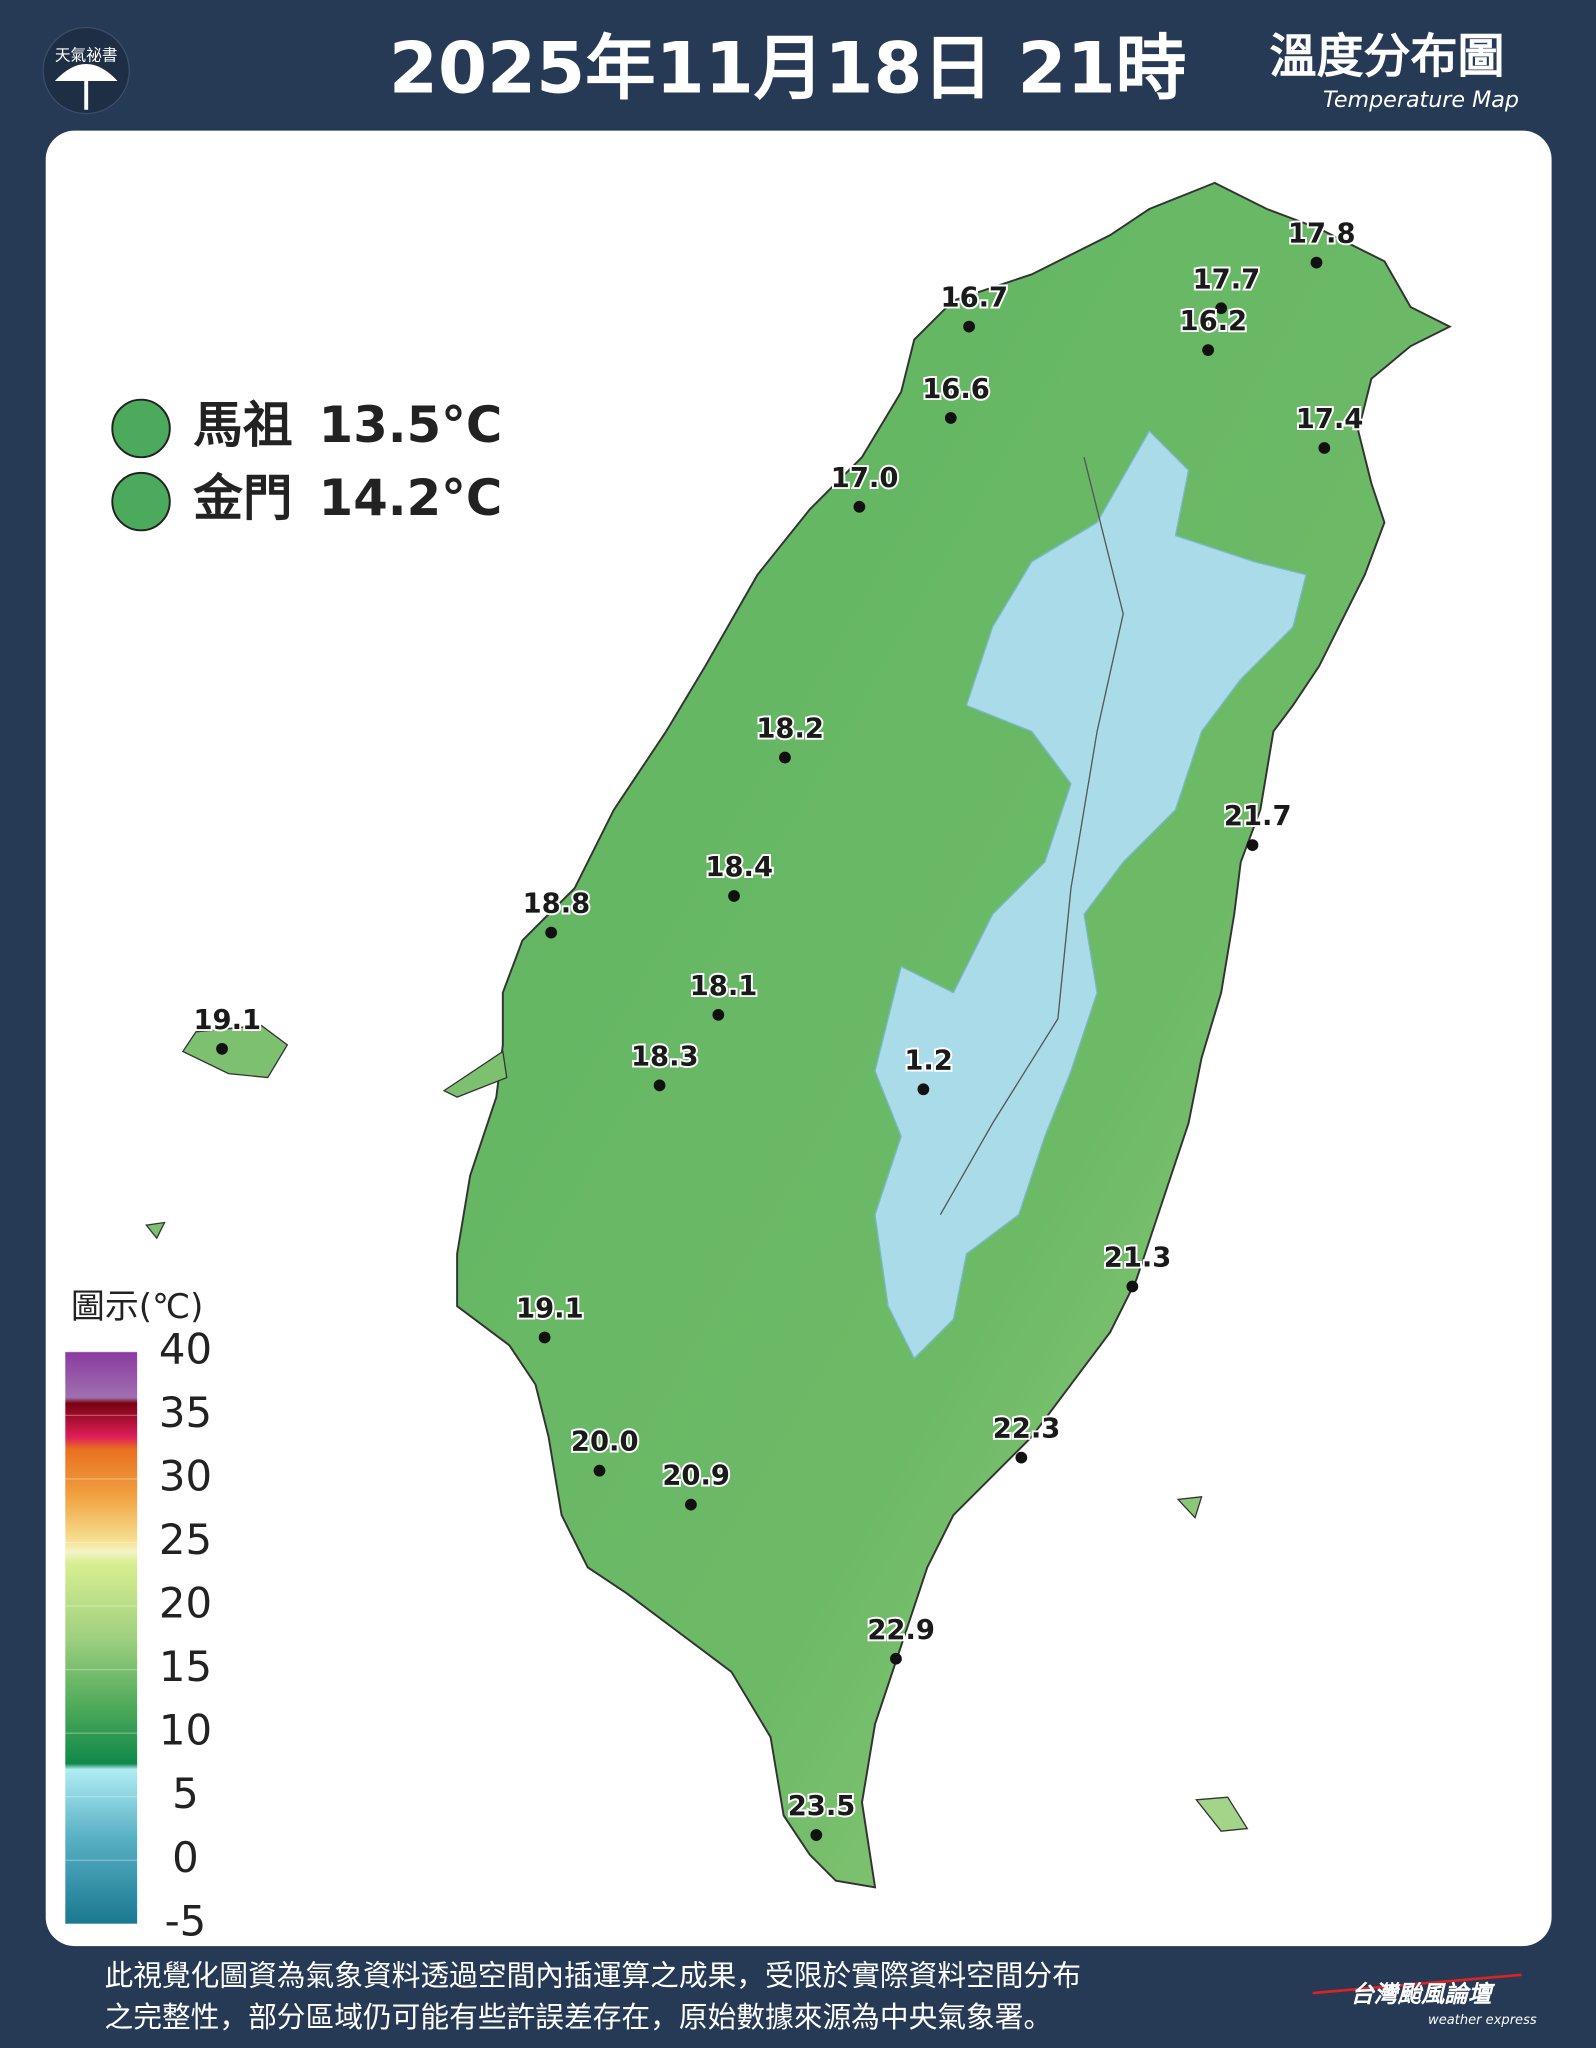  Describe the element at coordinates (86, 70) in the screenshot. I see `logo: 天氣祕書` at that location.